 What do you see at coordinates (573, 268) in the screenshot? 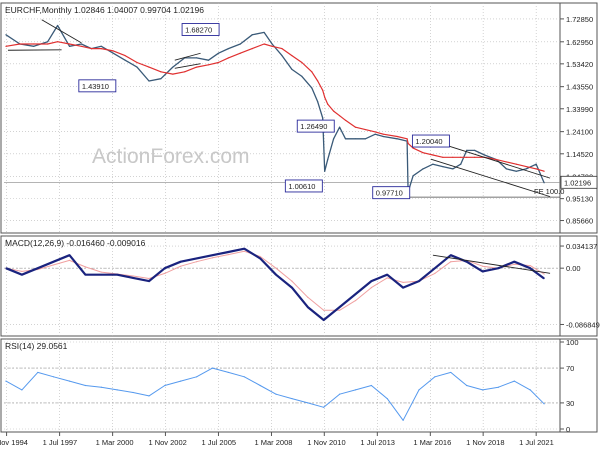
I see `macd-ytick-label: 0.00` at bounding box center [573, 268].